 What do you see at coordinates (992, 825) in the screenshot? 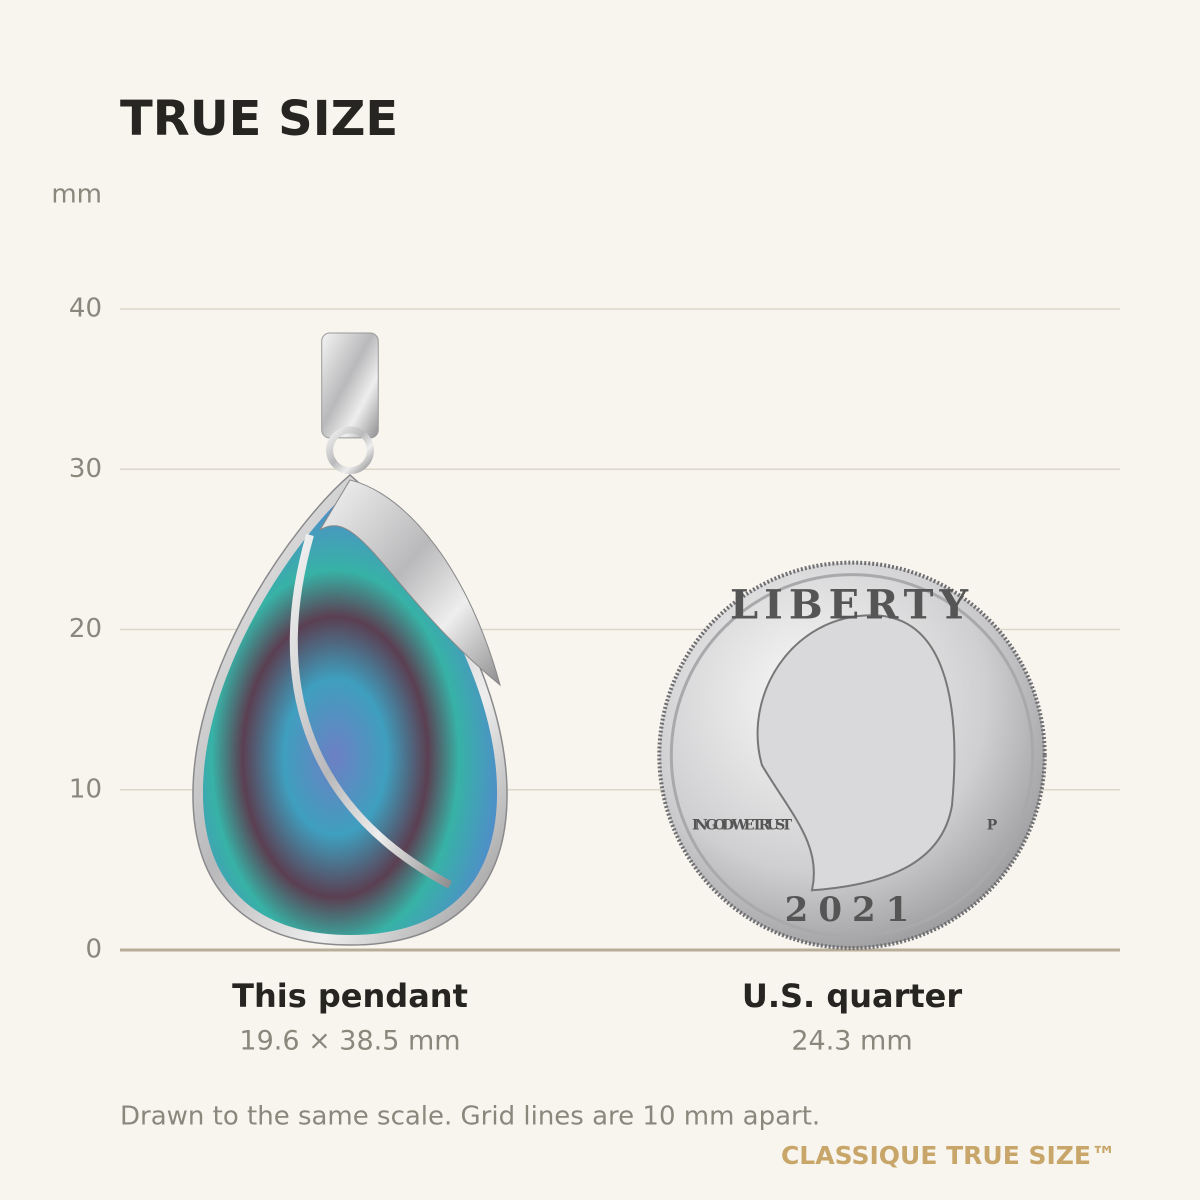
I see `coin-inscription: P` at bounding box center [992, 825].